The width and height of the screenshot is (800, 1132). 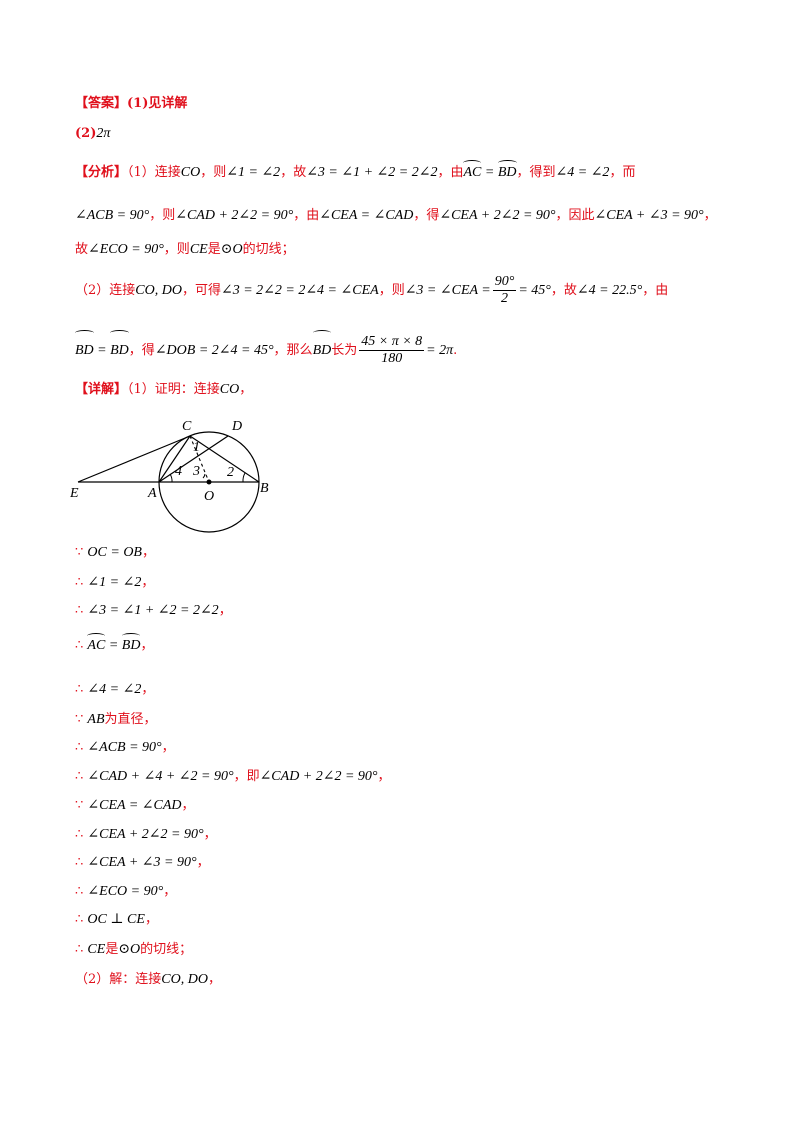 I want to click on detail-step-5: ∴ ∠4 = ∠2，, so click(x=114, y=690).